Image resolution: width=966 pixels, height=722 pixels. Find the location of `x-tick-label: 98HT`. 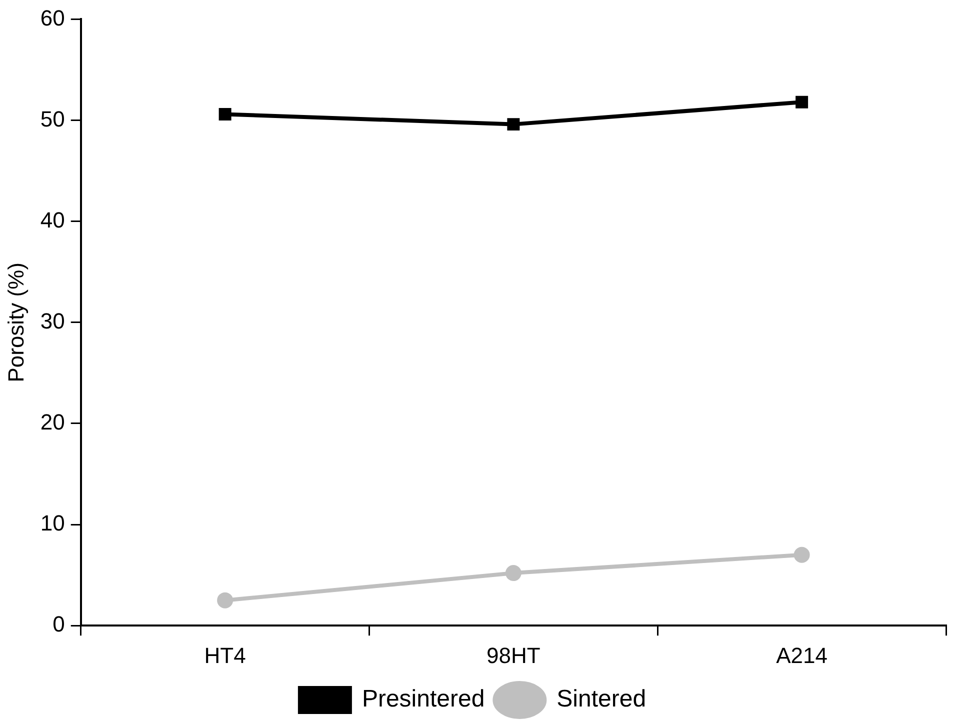

x-tick-label: 98HT is located at coordinates (513, 655).